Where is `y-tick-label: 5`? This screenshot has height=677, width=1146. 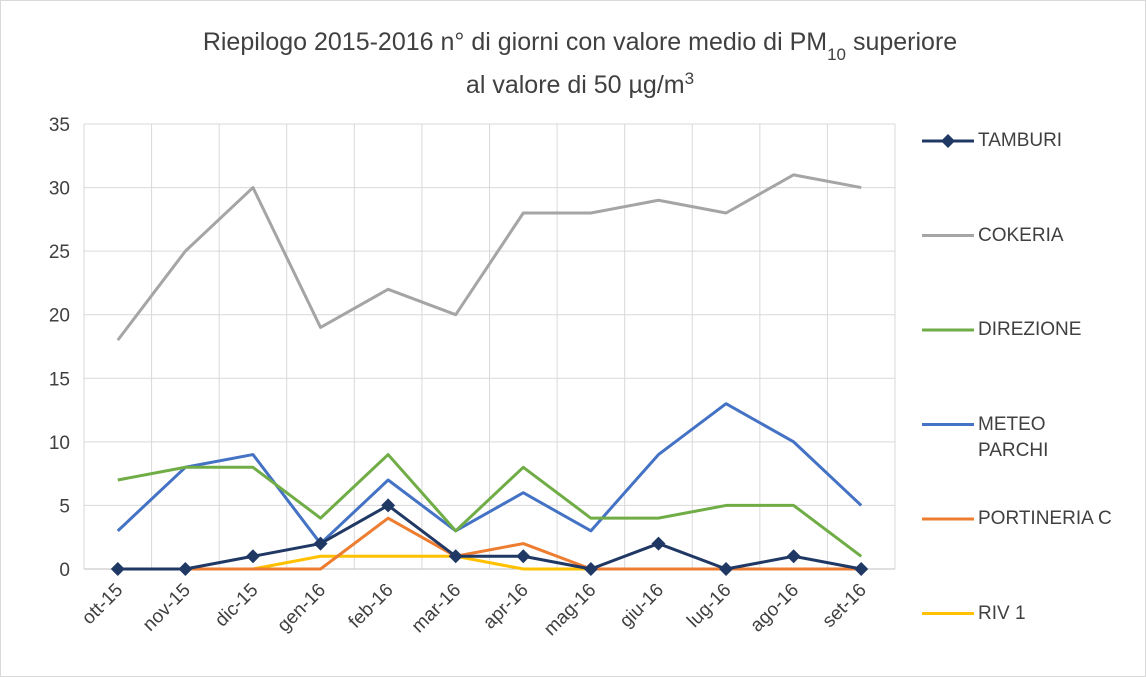
y-tick-label: 5 is located at coordinates (64, 506).